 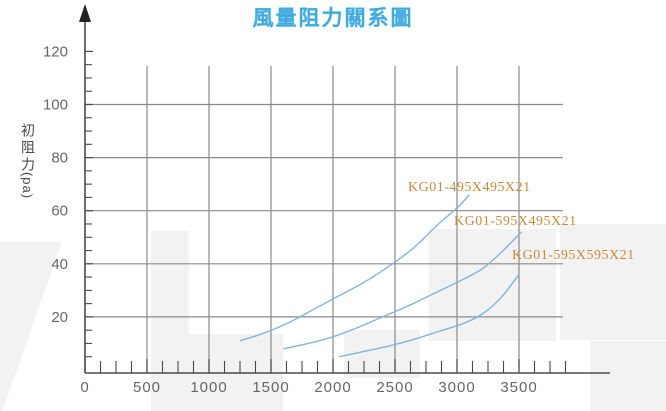 I want to click on y-axis-unit-text: (pa), so click(x=28, y=185).